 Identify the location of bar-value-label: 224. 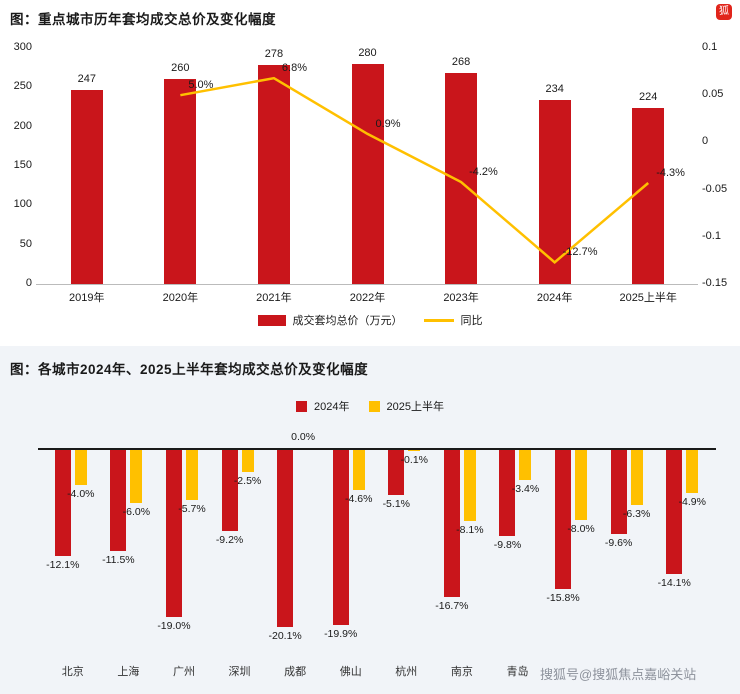
(648, 96).